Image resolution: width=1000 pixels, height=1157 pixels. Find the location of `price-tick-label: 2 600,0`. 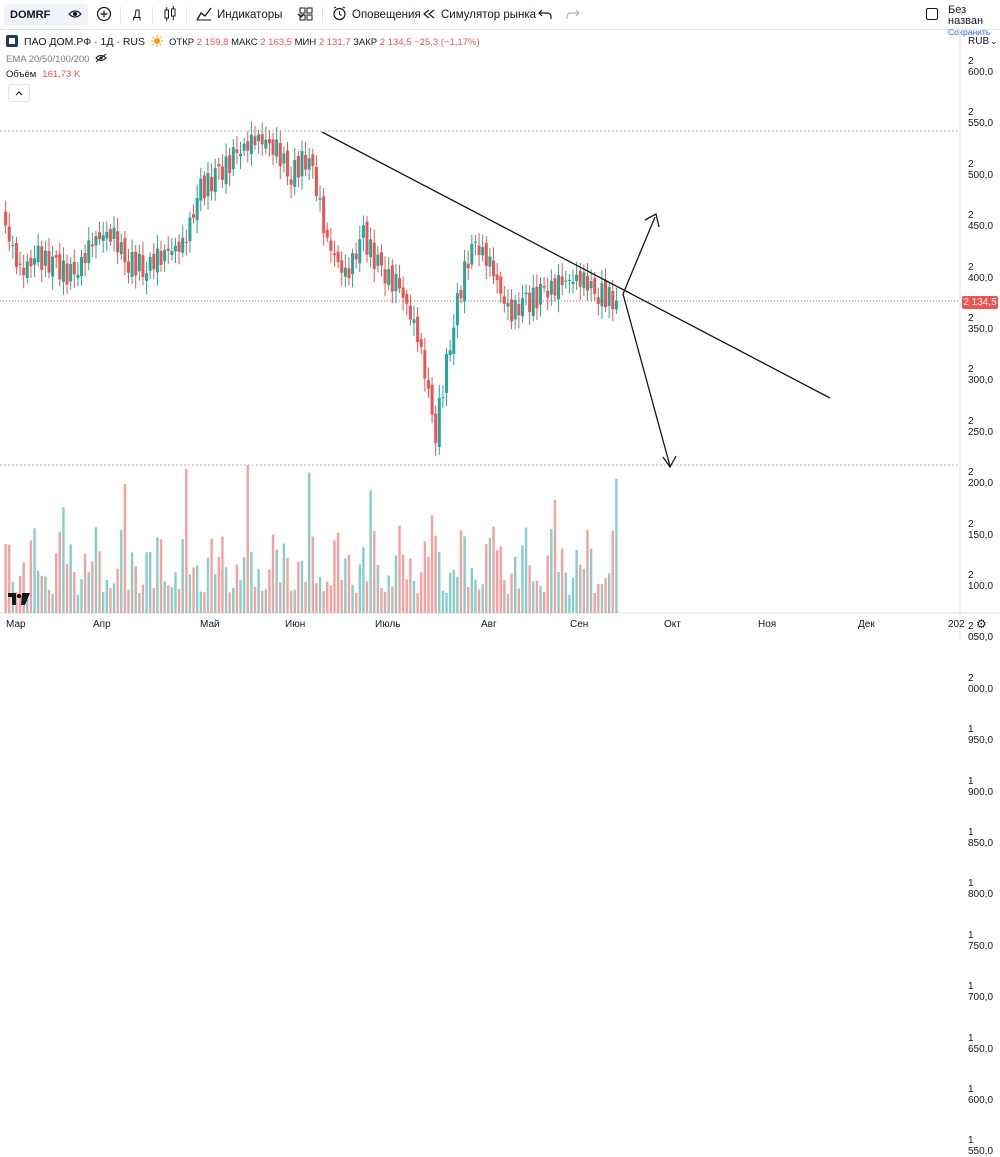

price-tick-label: 2 600,0 is located at coordinates (981, 67).